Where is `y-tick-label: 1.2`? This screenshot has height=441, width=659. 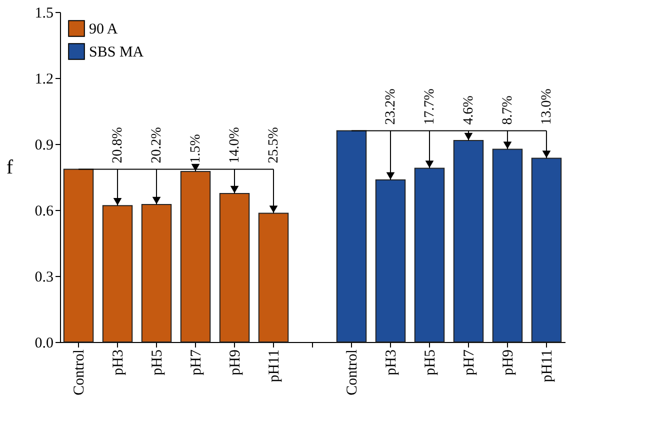
y-tick-label: 1.2 is located at coordinates (44, 80).